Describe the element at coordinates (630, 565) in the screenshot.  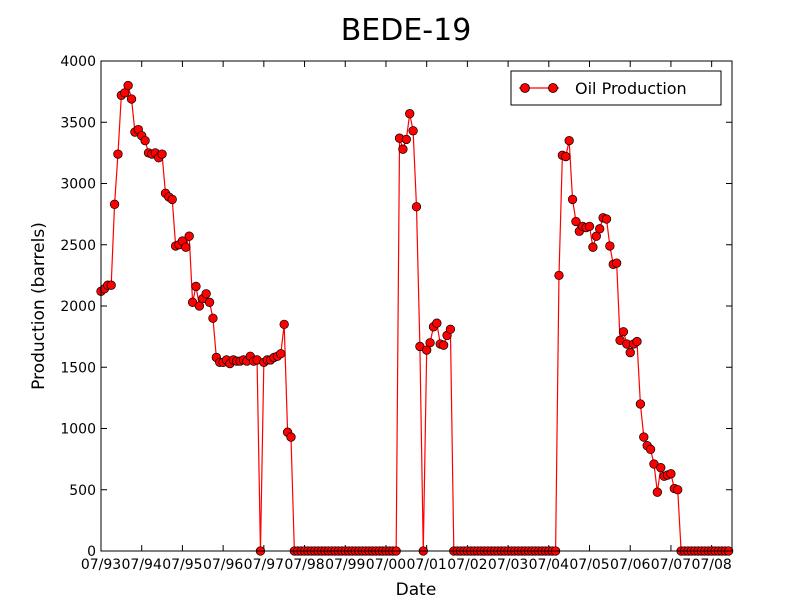
I see `x-tick-label: 07/06` at that location.